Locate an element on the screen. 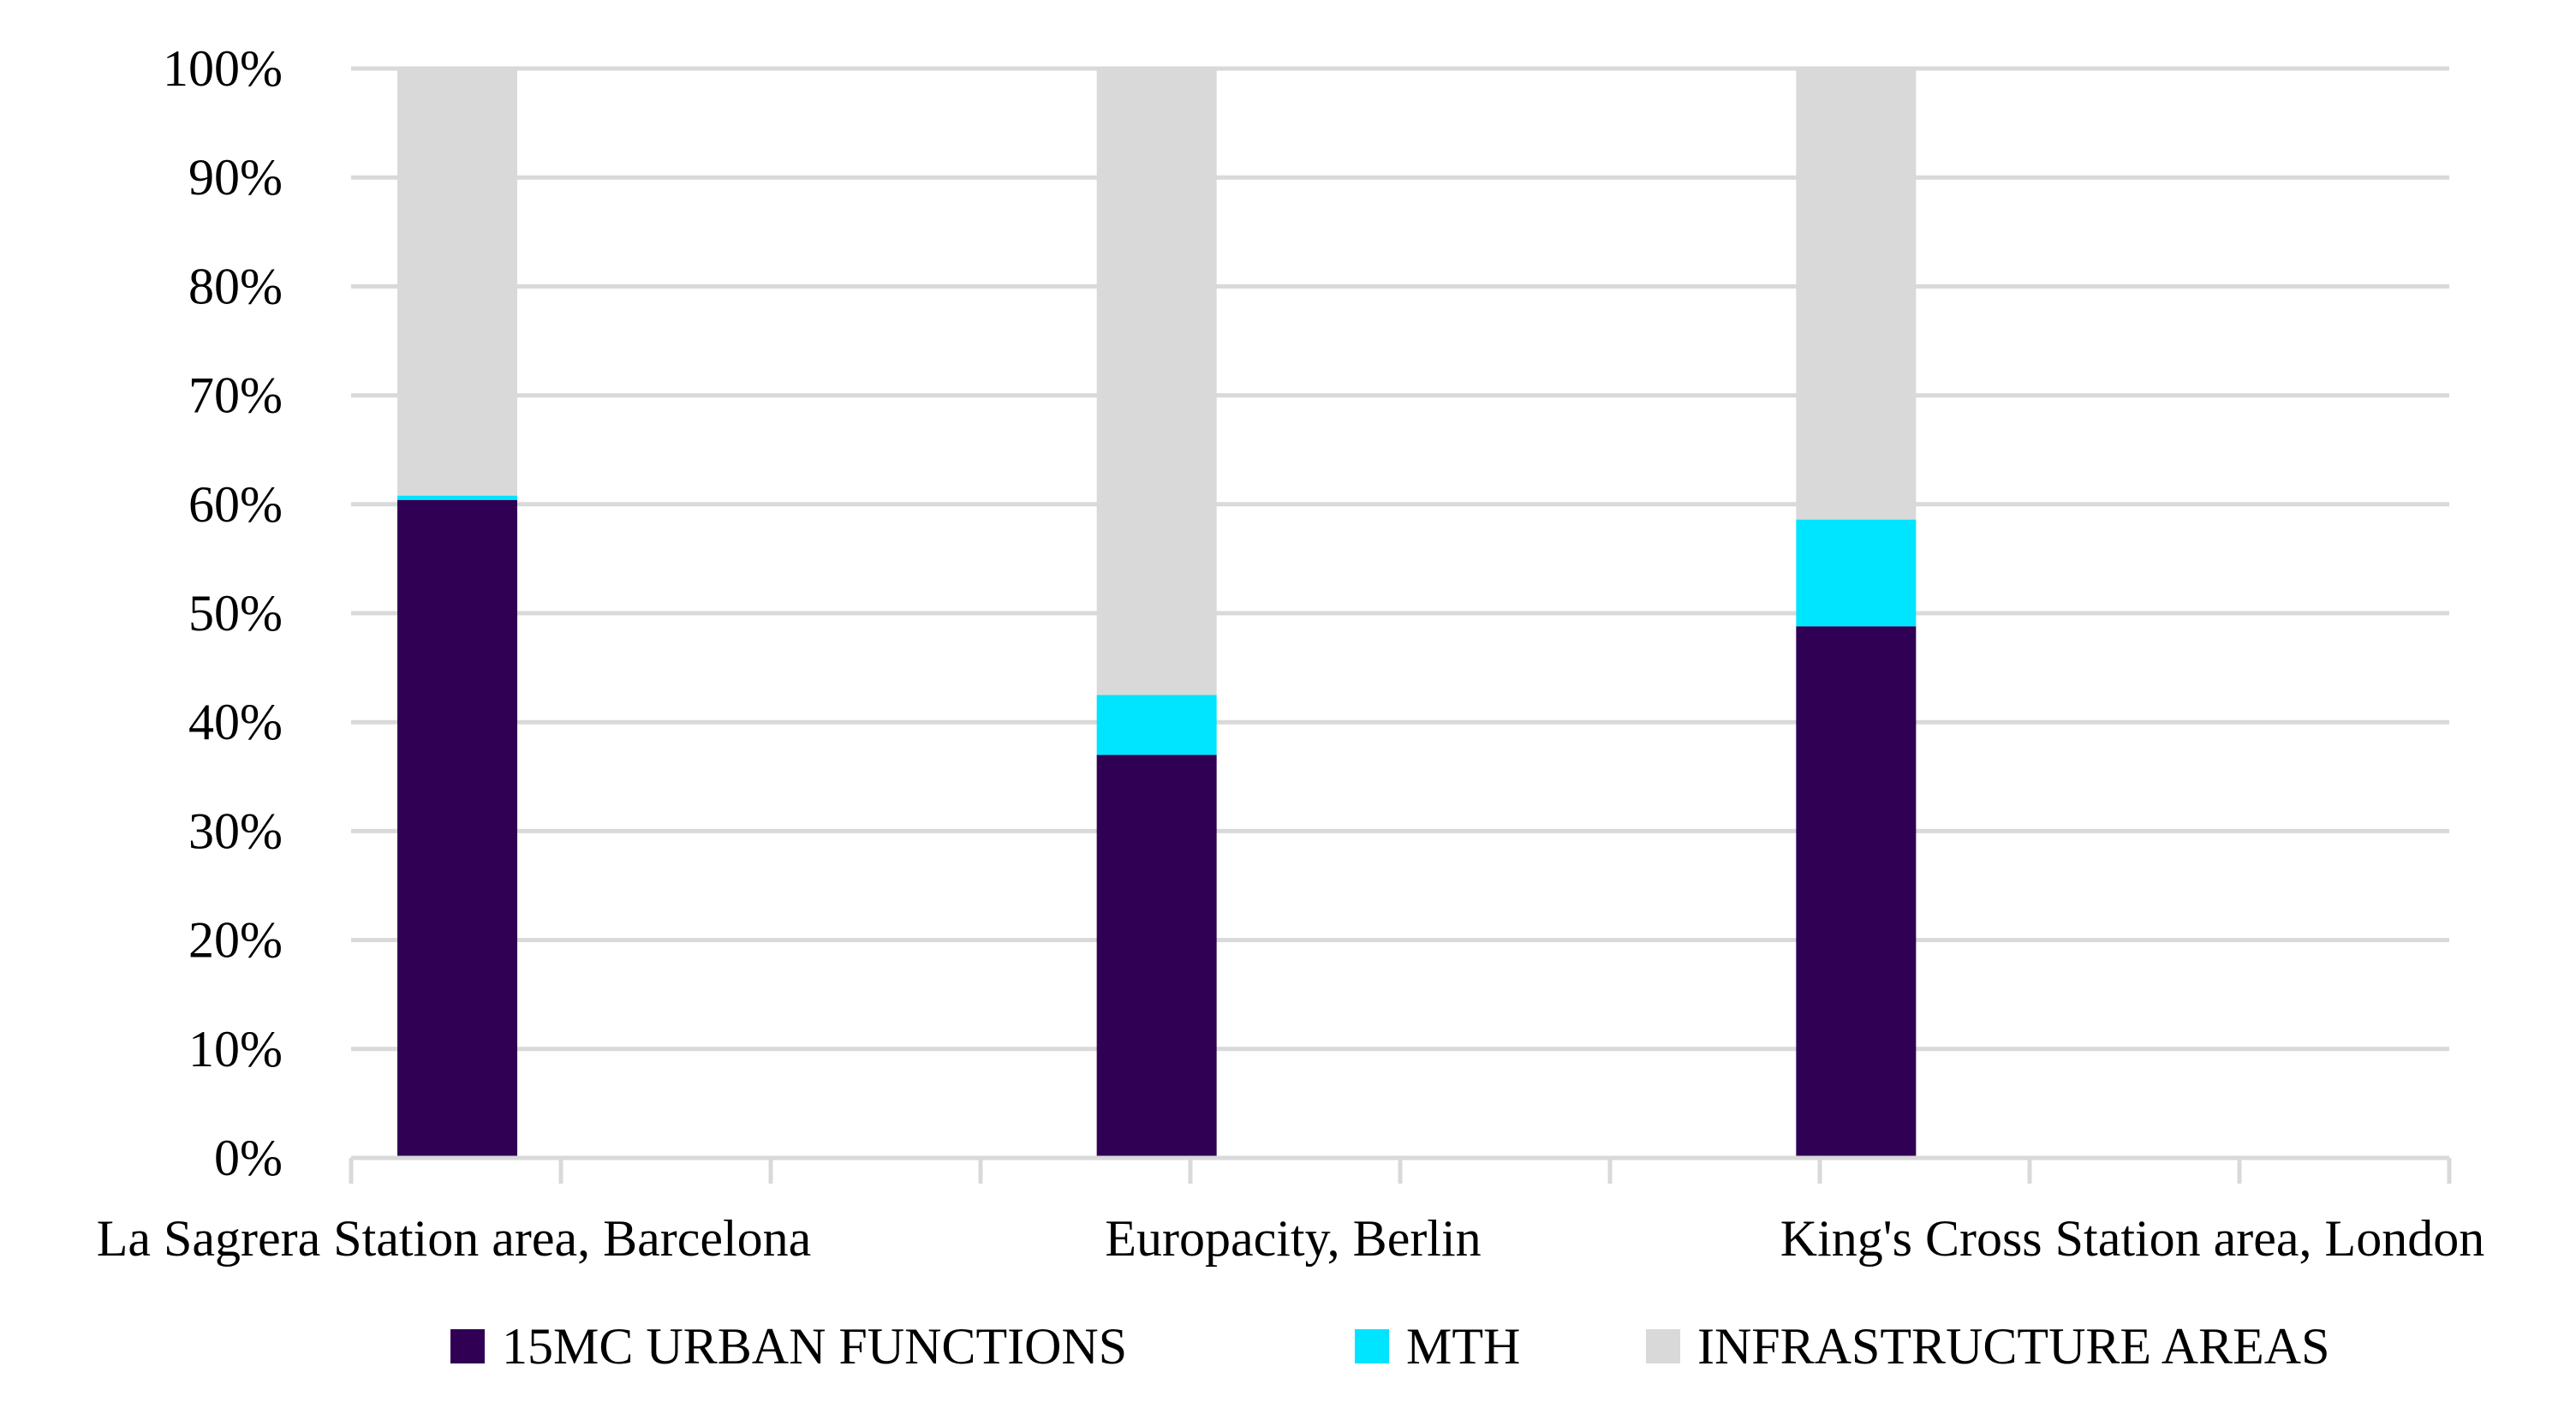  x-axis is located at coordinates (1401, 1169).